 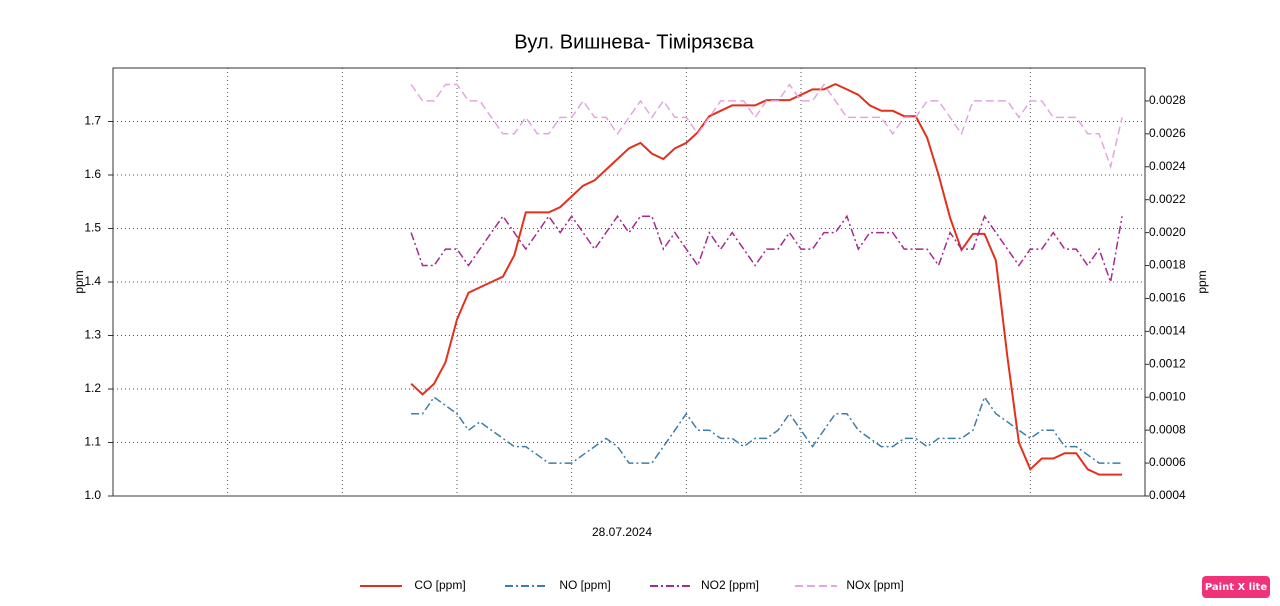 I want to click on y2-tick-label: 0.0004, so click(x=1167, y=495).